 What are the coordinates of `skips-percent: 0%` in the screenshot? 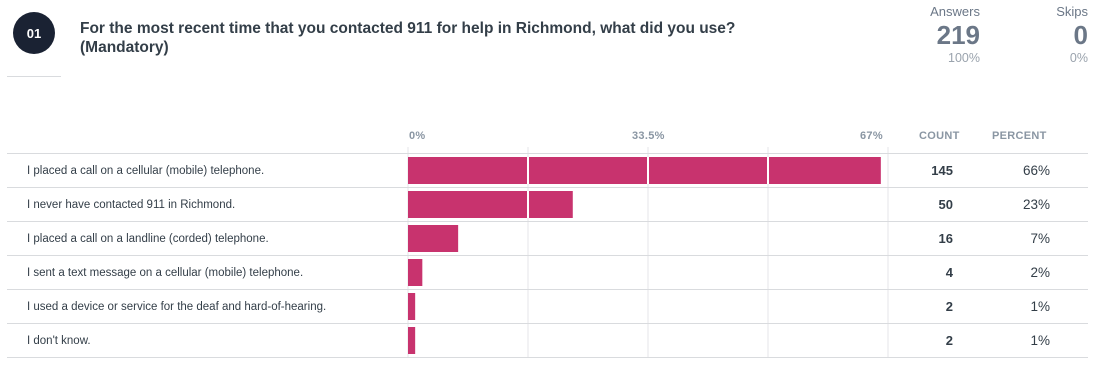 It's located at (1078, 58).